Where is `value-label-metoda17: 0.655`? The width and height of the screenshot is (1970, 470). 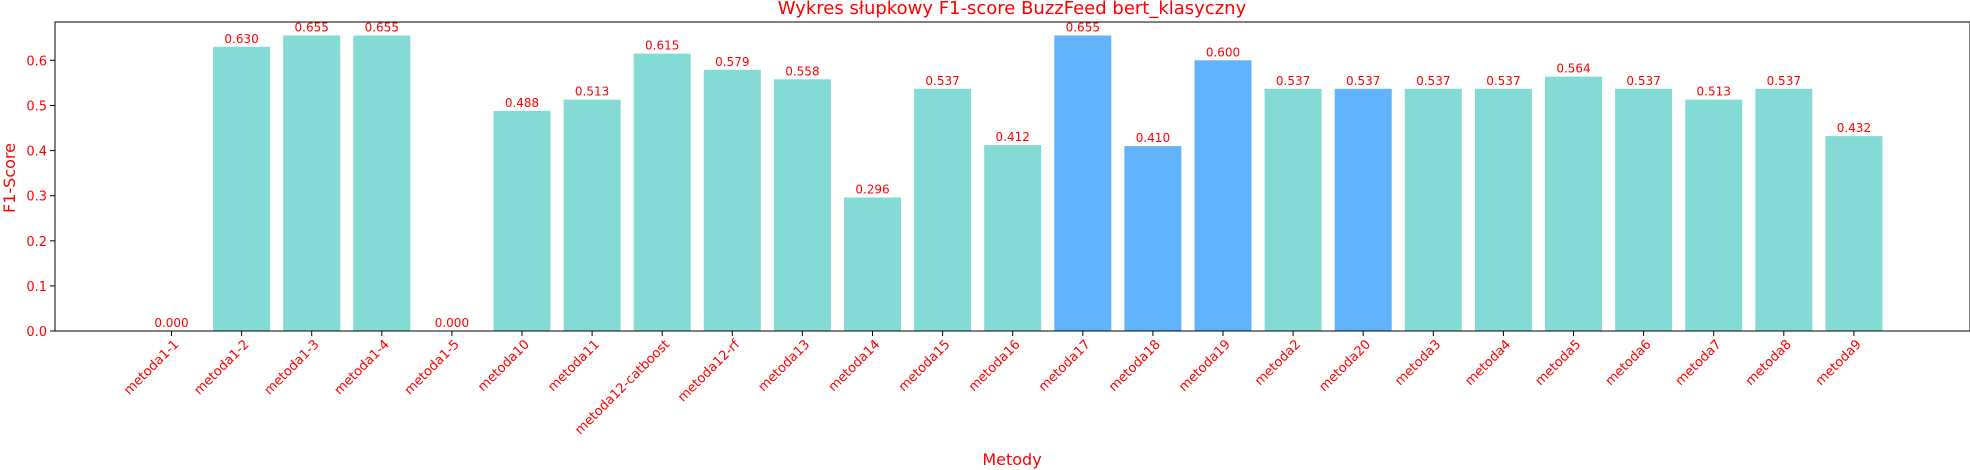 value-label-metoda17: 0.655 is located at coordinates (1083, 28).